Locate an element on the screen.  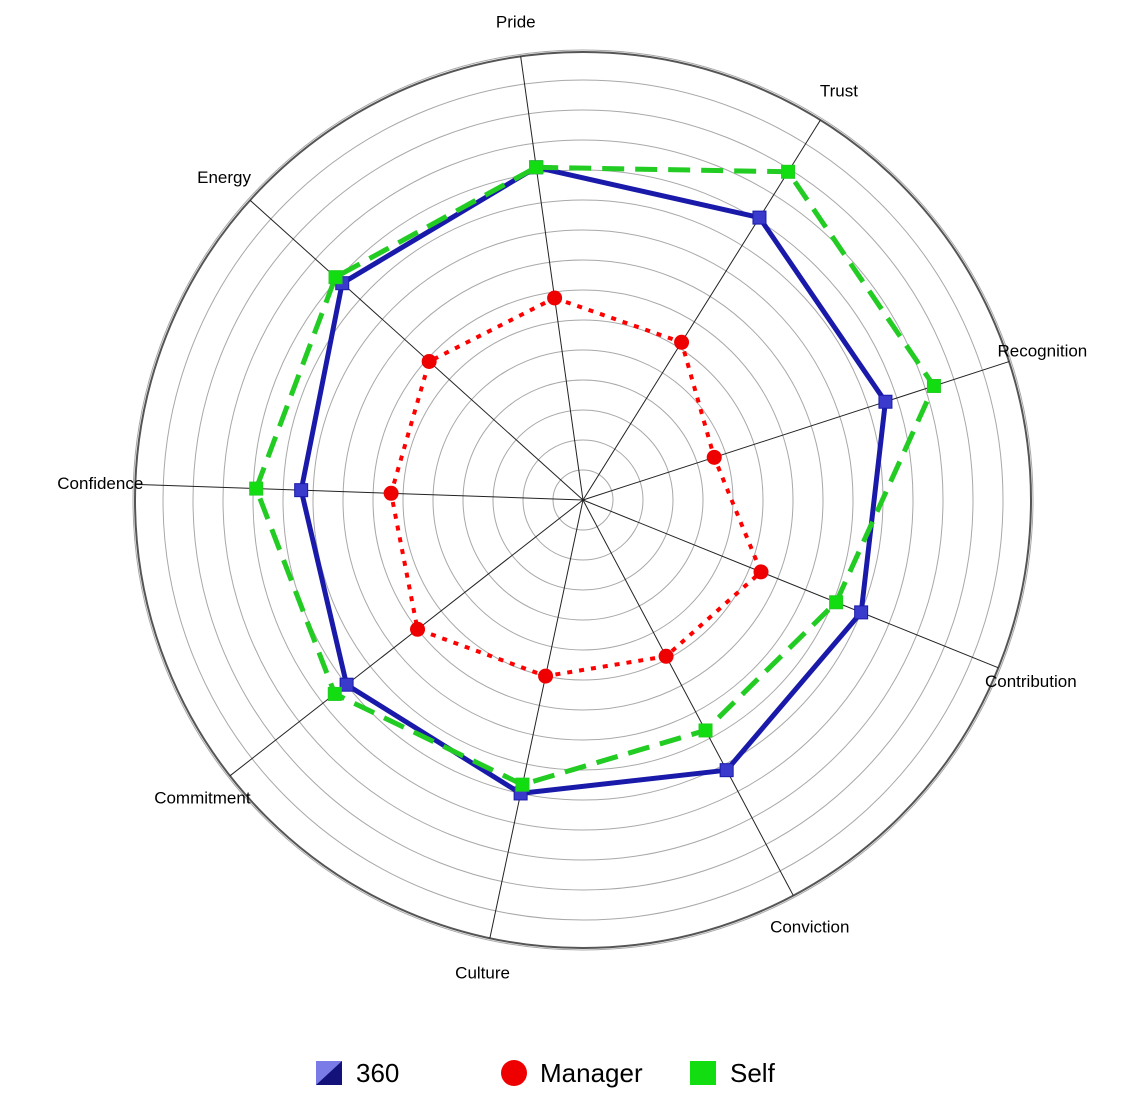
legend-item-360: 360 is located at coordinates (357, 1073).